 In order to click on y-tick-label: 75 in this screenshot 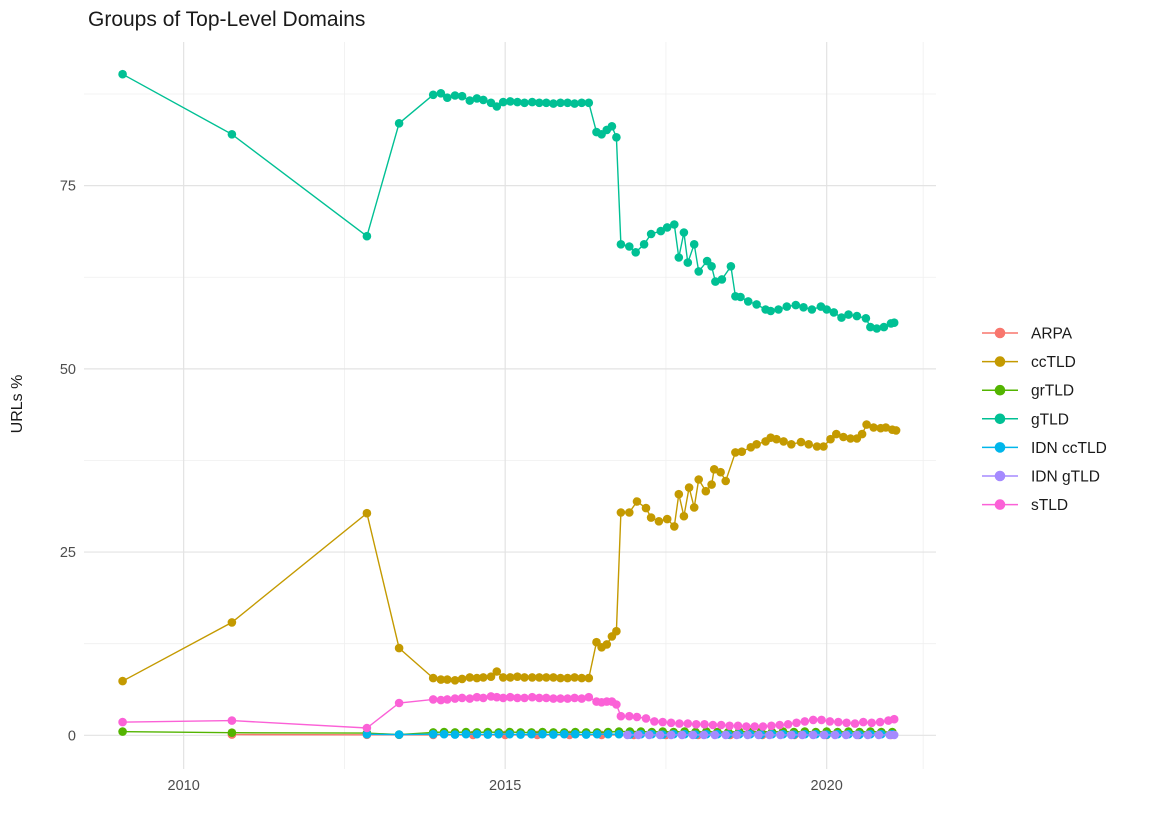, I will do `click(68, 187)`.